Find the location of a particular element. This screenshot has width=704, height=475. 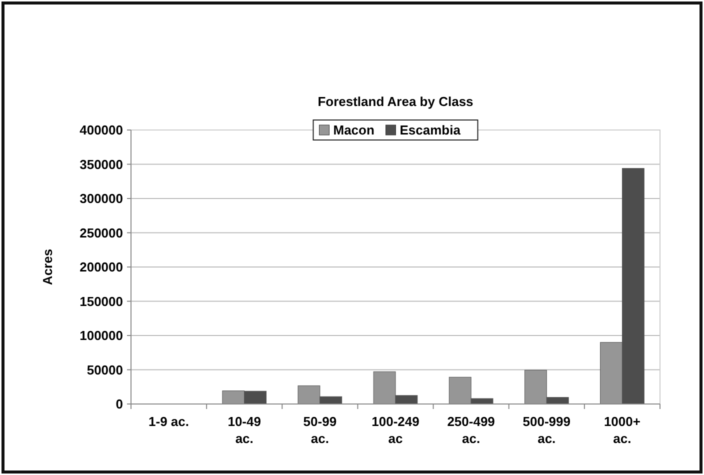

x-tick-label: 100-249 ac is located at coordinates (396, 430).